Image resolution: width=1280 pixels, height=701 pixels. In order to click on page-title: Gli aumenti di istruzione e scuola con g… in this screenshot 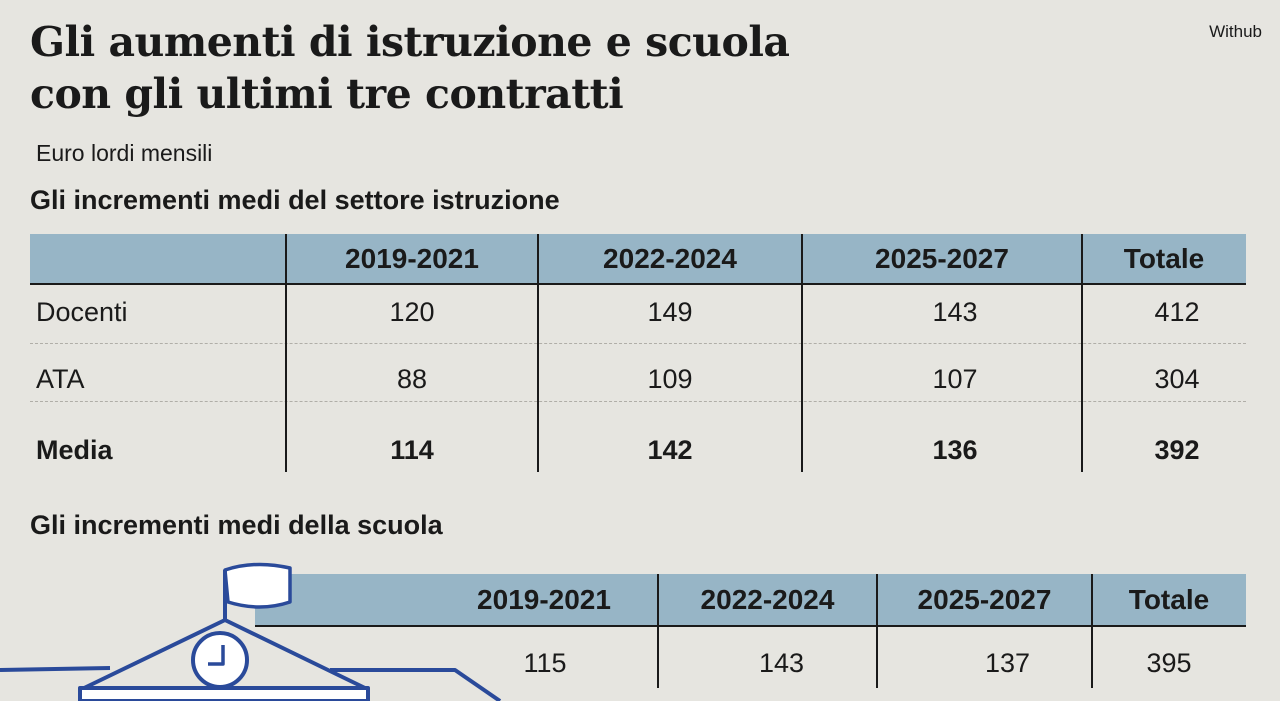, I will do `click(410, 68)`.